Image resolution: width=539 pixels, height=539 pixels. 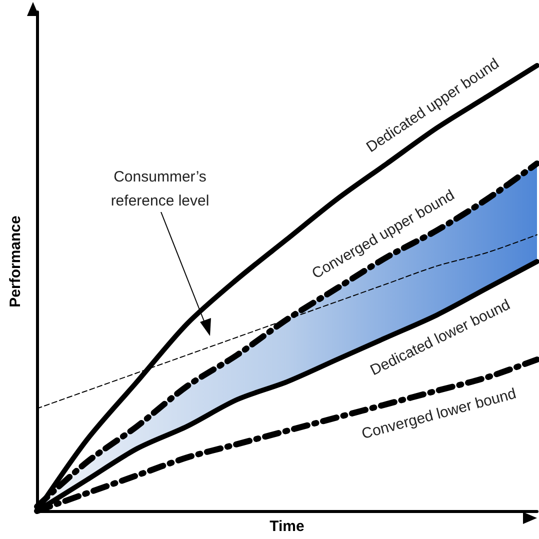 What do you see at coordinates (160, 189) in the screenshot?
I see `annotation: Consummer’s reference level` at bounding box center [160, 189].